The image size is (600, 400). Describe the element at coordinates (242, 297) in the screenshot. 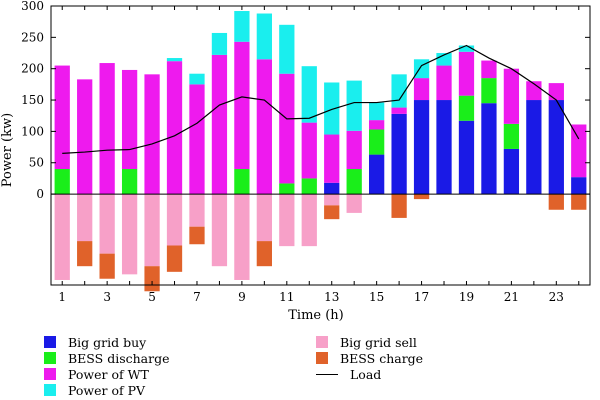

I see `x-tick-label-9: 9` at that location.